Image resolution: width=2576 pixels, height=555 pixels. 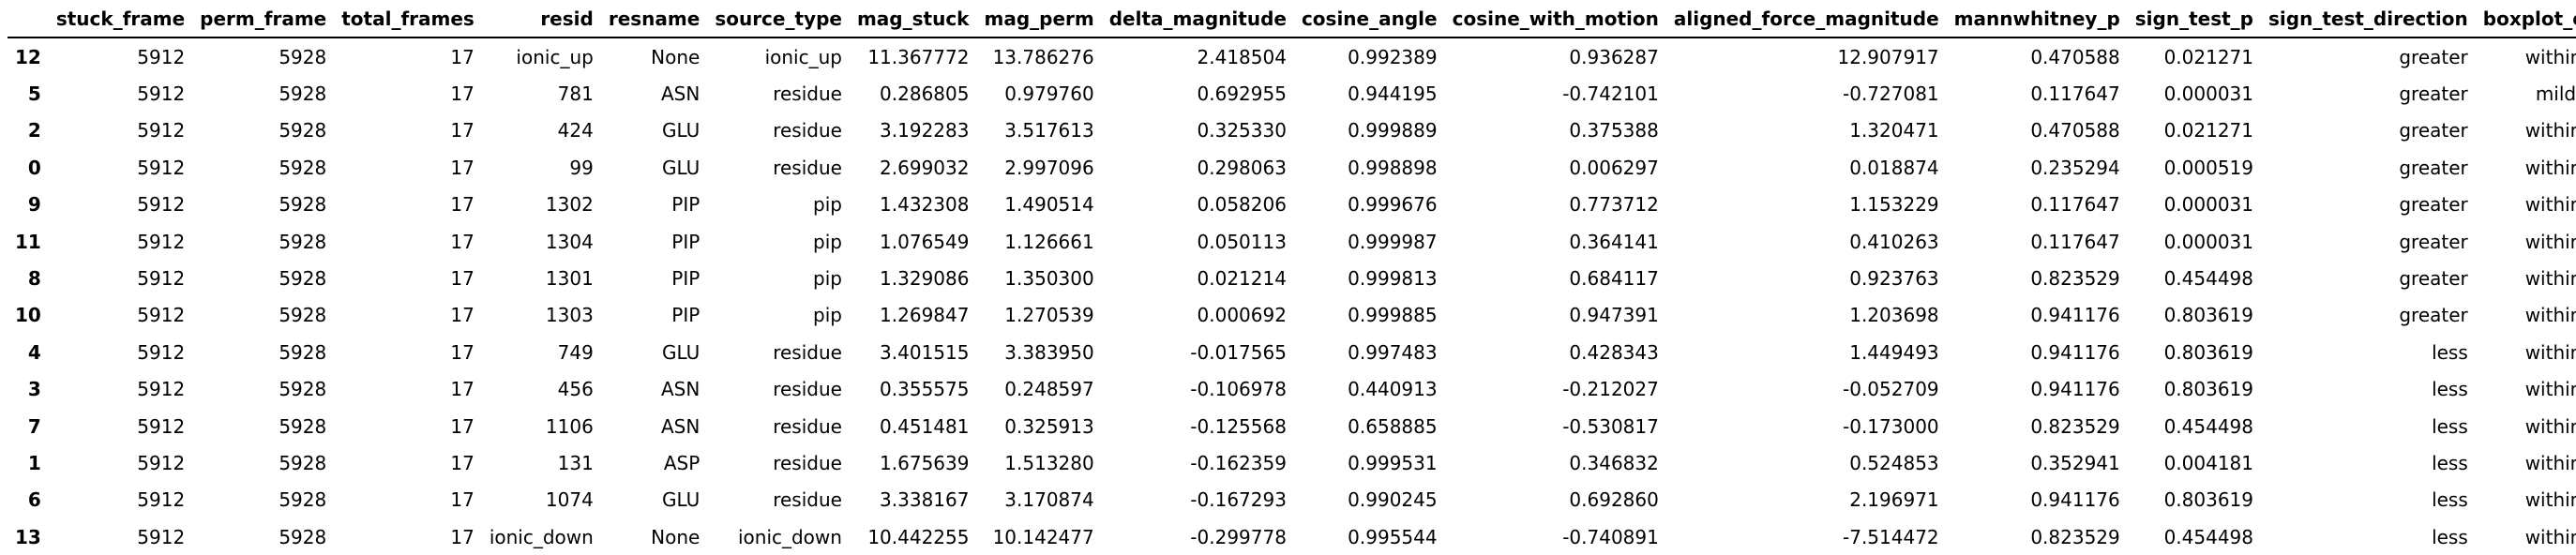 What do you see at coordinates (1610, 536) in the screenshot?
I see `cell-cosine-with-motion: -0.740891` at bounding box center [1610, 536].